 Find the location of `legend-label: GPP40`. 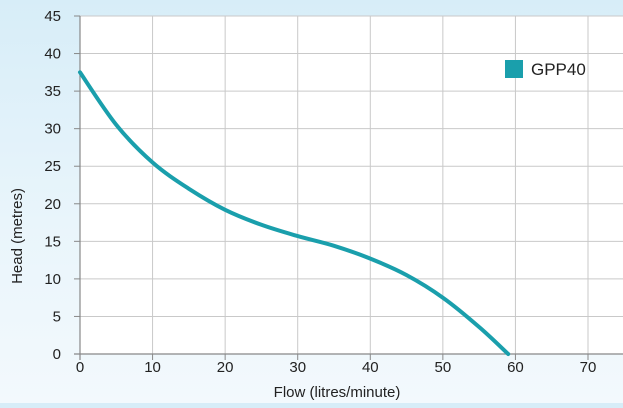

legend-label: GPP40 is located at coordinates (558, 69).